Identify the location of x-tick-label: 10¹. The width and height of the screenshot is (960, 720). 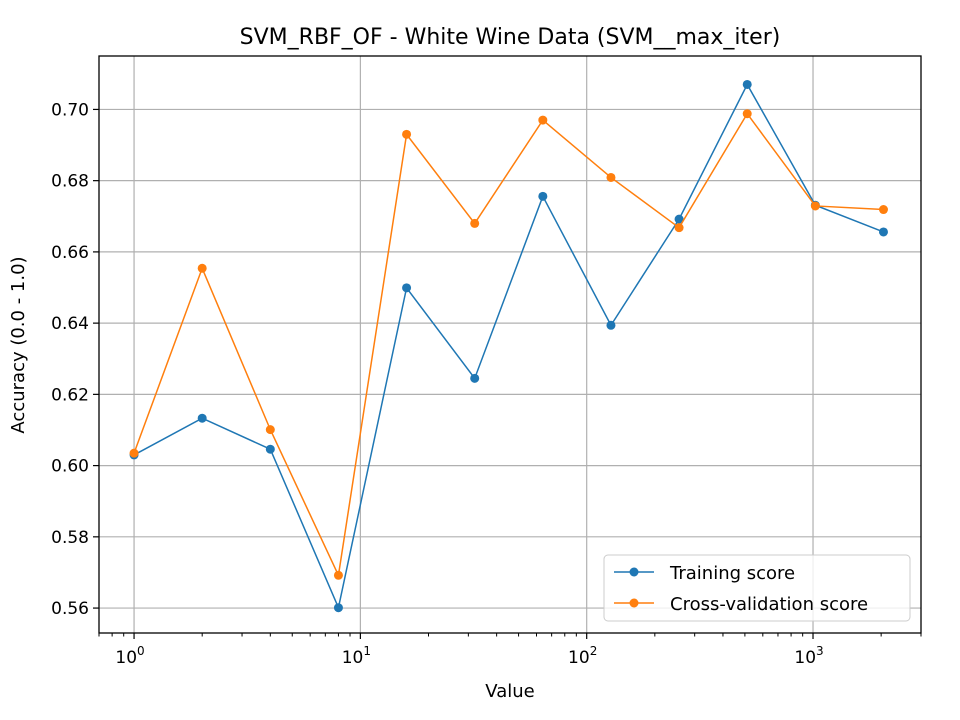
(356, 656).